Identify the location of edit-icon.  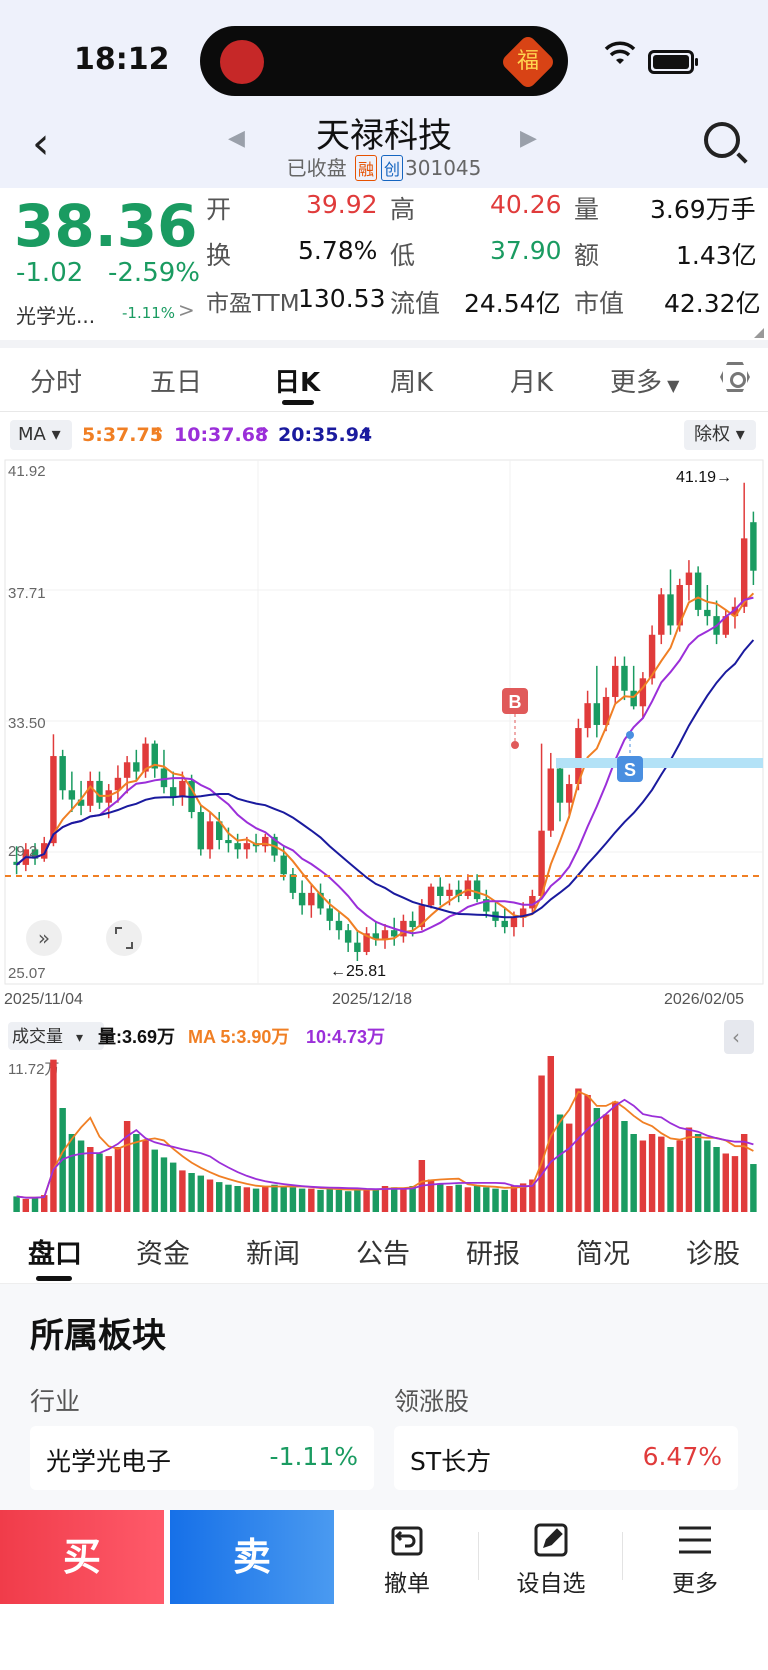
(551, 1542).